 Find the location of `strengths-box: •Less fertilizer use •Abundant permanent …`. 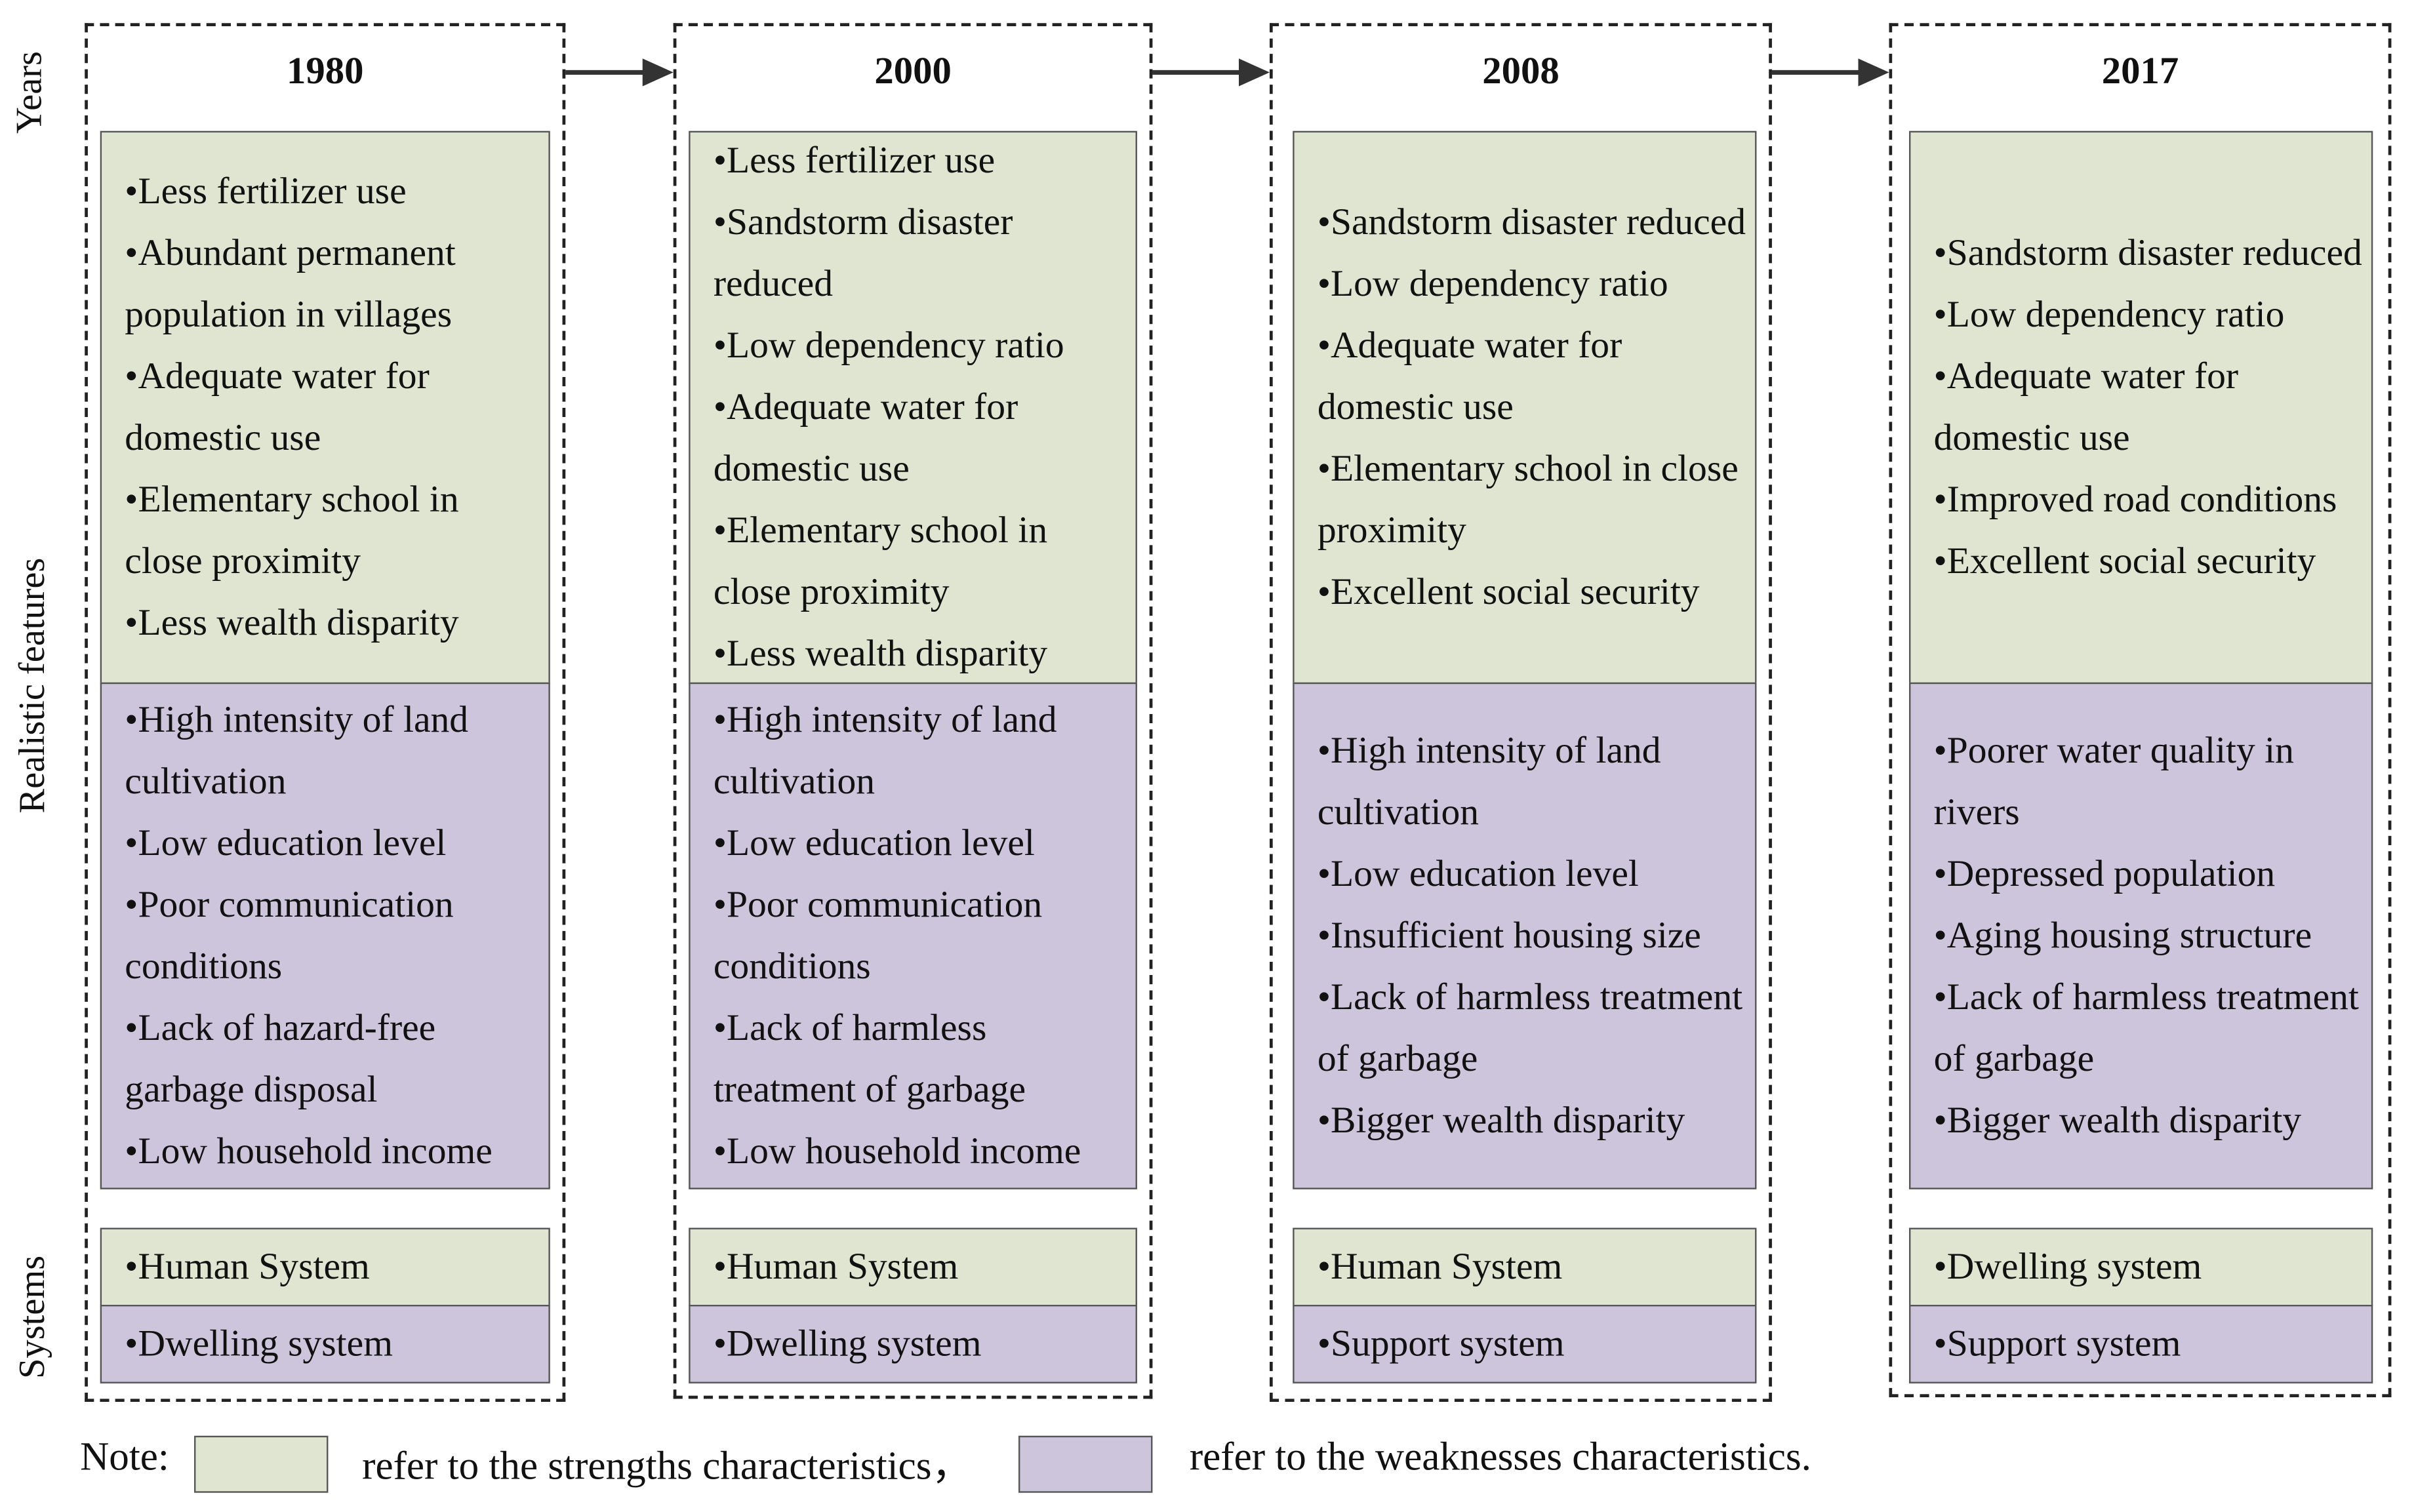

strengths-box: •Less fertilizer use •Abundant permanent … is located at coordinates (325, 407).